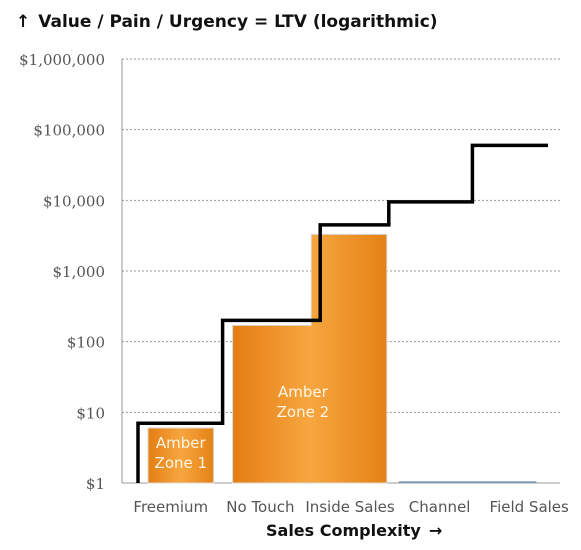 This screenshot has height=550, width=581. I want to click on right-arrow-icon: →, so click(435, 530).